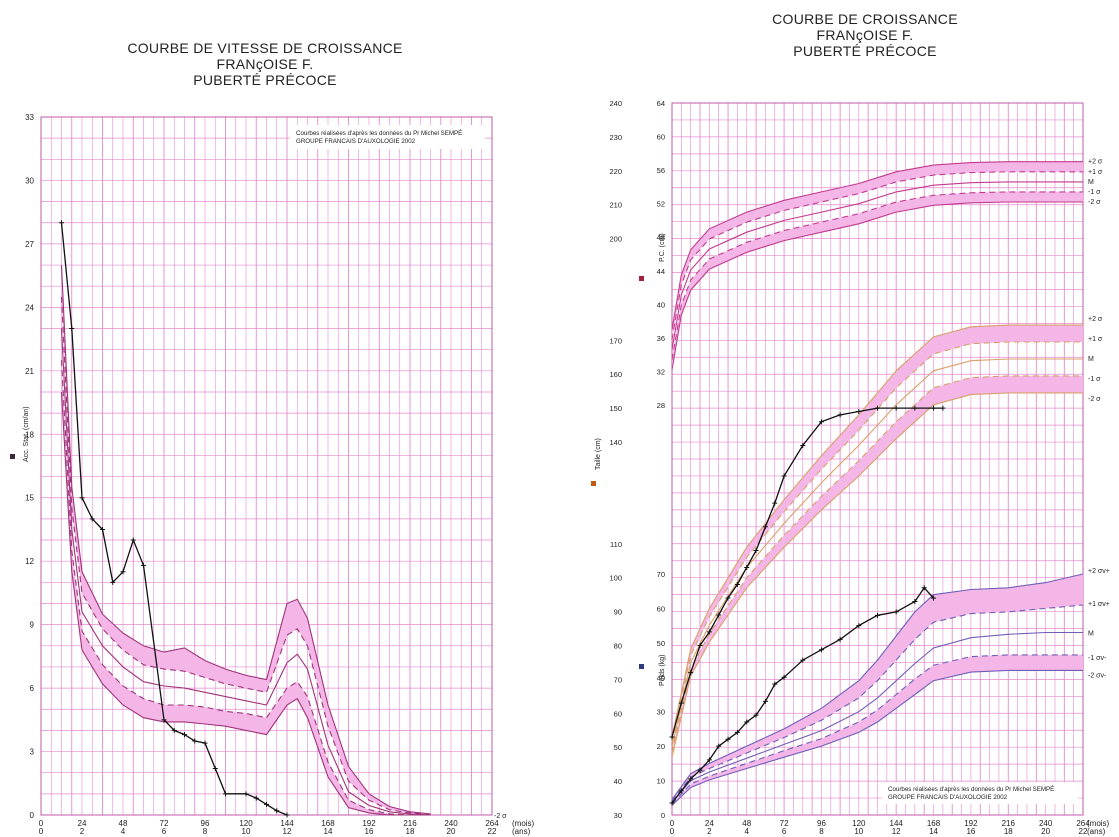 This screenshot has width=1119, height=837. Describe the element at coordinates (661, 137) in the screenshot. I see `pc-ytick: 60` at that location.